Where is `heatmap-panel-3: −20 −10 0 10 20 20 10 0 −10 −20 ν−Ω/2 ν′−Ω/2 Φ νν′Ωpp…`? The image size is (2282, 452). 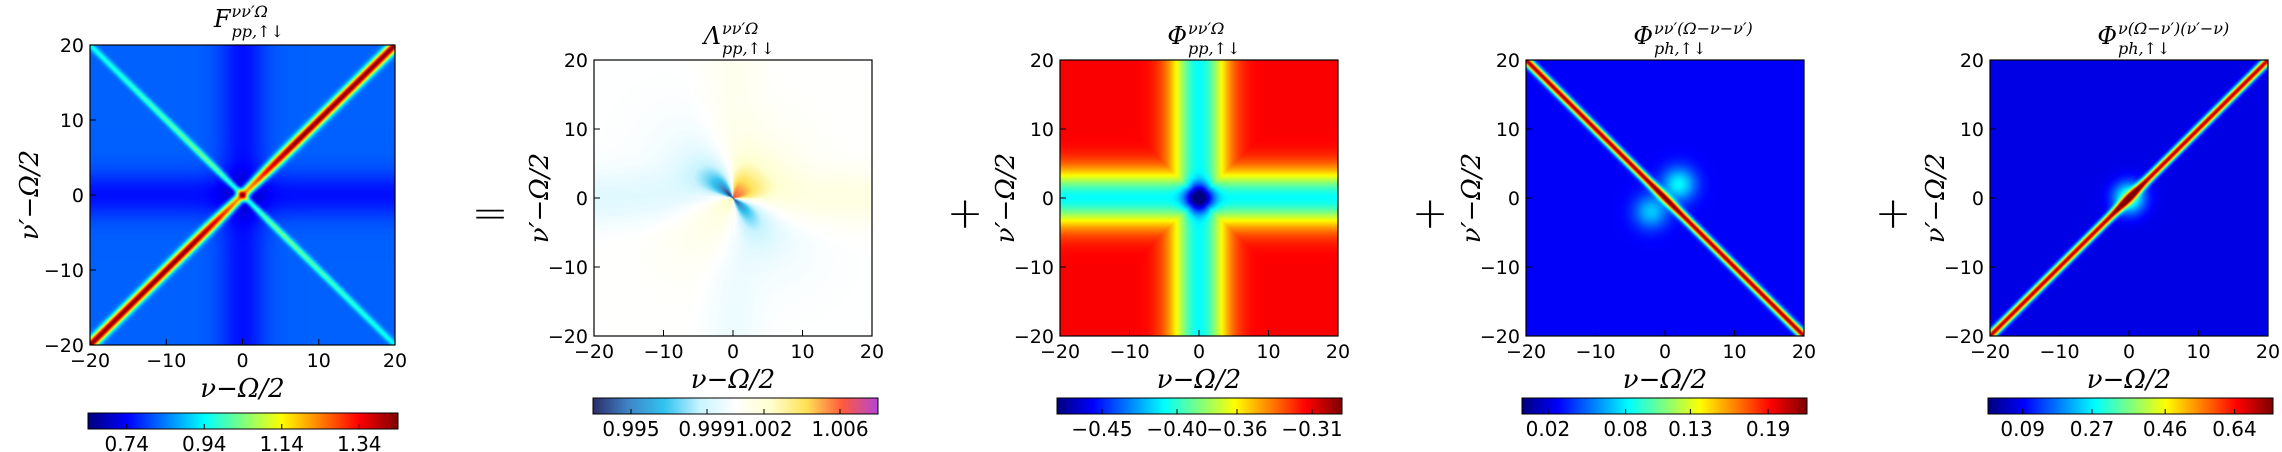 heatmap-panel-3: −20 −10 0 10 20 20 10 0 −10 −20 ν−Ω/2 ν′−Ω/2 Φ νν′Ωpp… is located at coordinates (1170, 230).